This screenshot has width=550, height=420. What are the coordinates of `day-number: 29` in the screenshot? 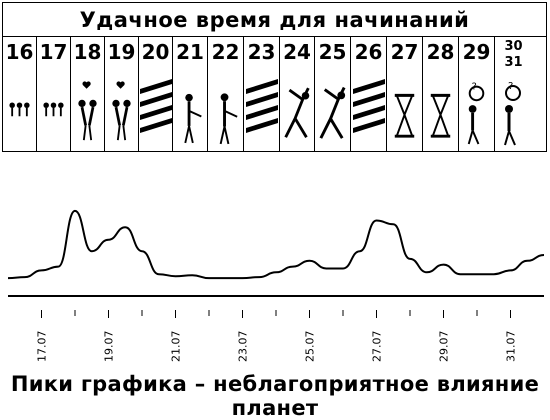 It's located at (476, 52).